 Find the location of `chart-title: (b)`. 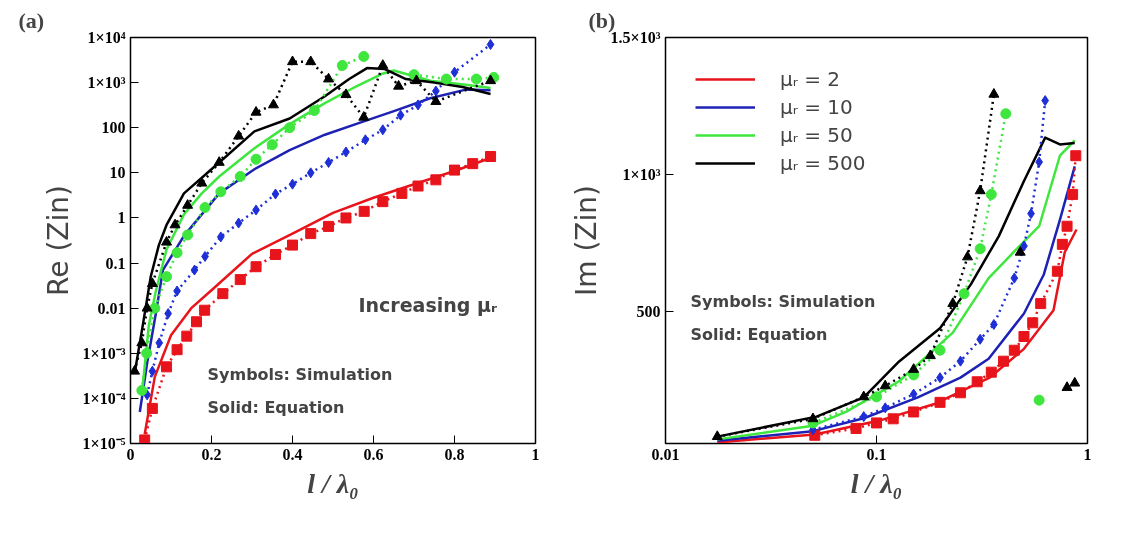

chart-title: (b) is located at coordinates (602, 20).